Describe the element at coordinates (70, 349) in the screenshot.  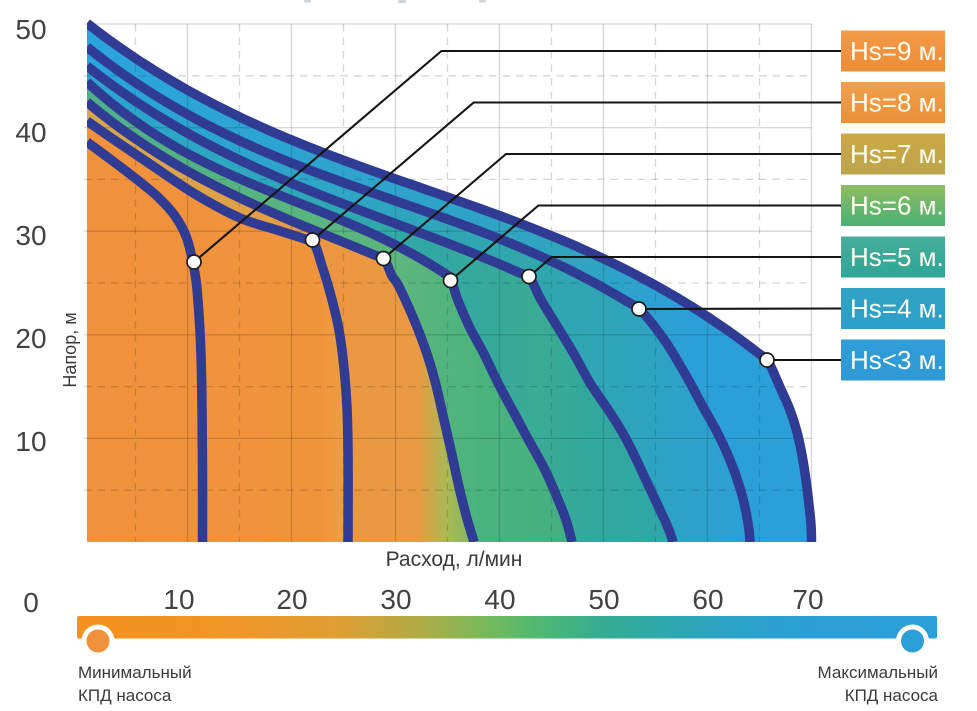
I see `svg-text: Напор, м` at that location.